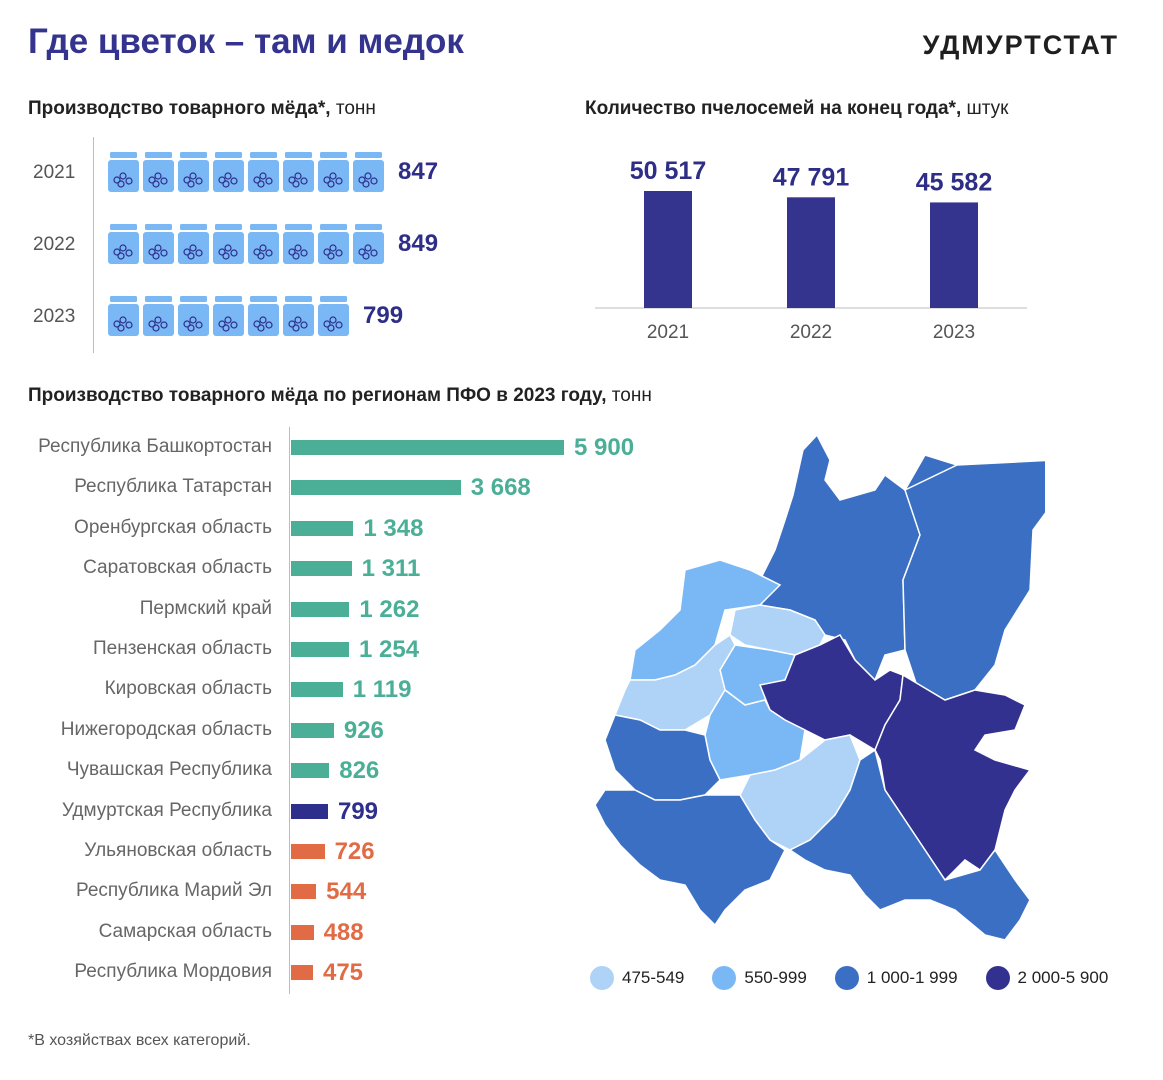 Image resolution: width=1163 pixels, height=1080 pixels. What do you see at coordinates (775, 977) in the screenshot?
I see `legend-label: 550-999` at bounding box center [775, 977].